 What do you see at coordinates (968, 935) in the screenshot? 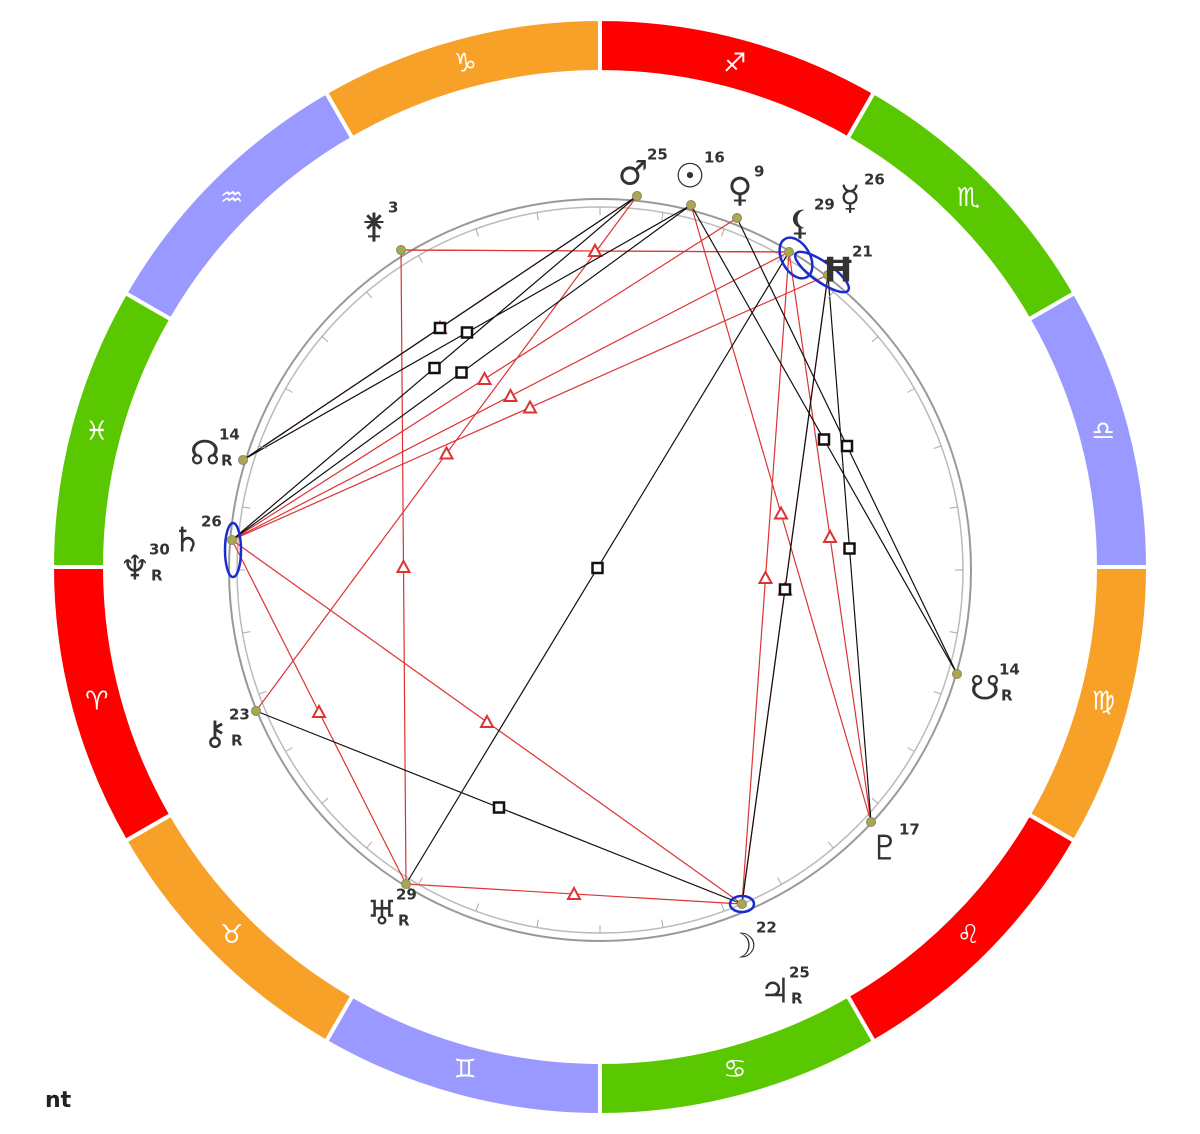
I see `sign-glyph: ♌` at bounding box center [968, 935].